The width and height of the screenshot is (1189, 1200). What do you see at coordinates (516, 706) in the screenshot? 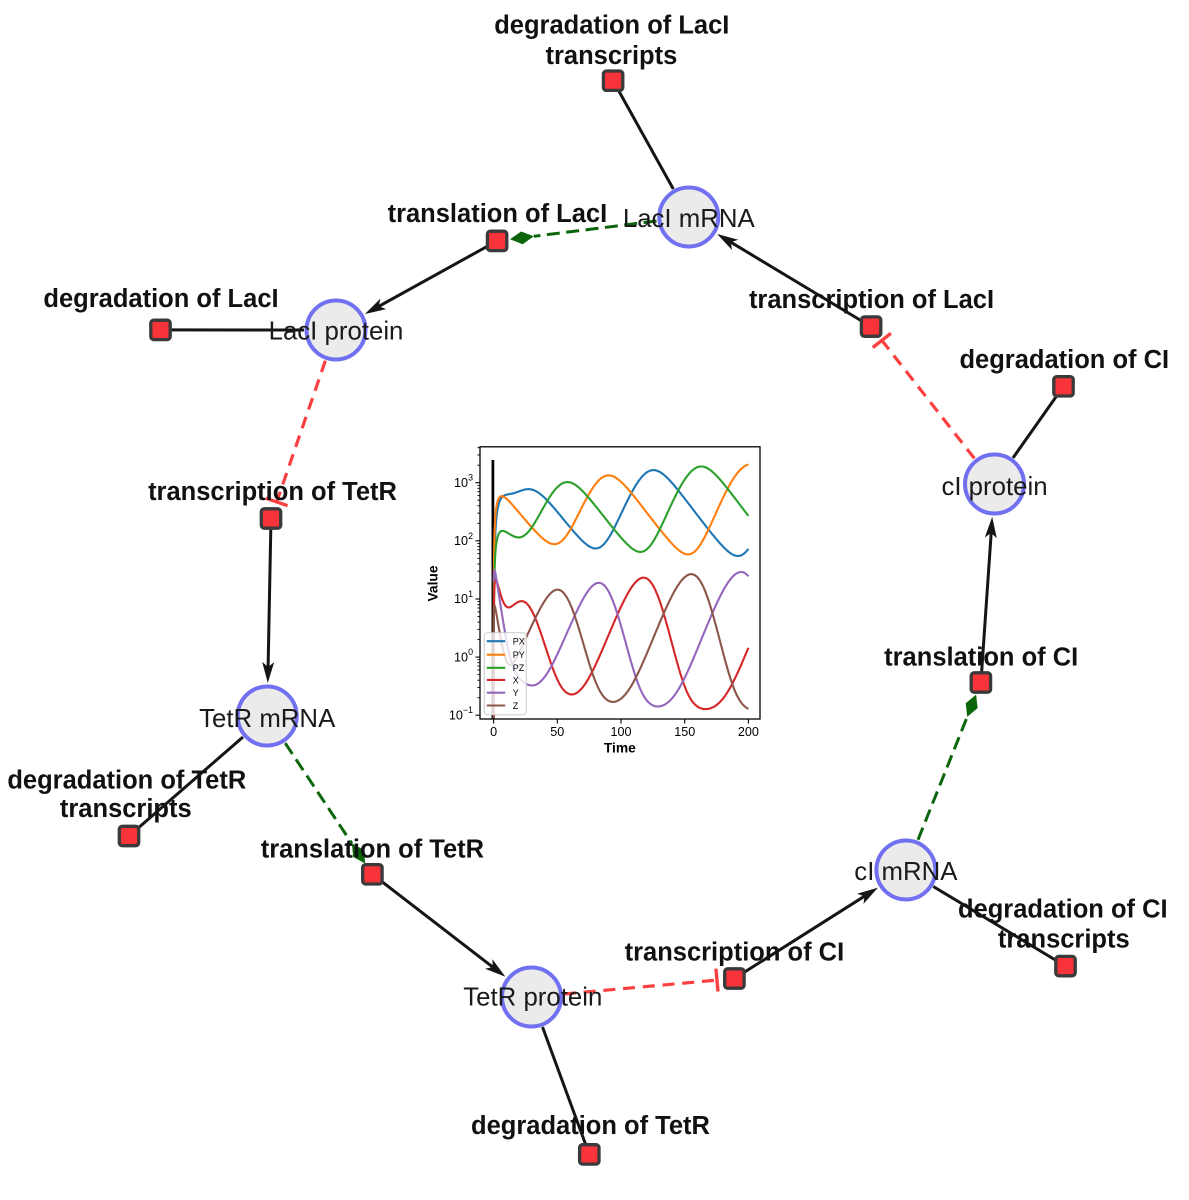
I see `svg-text: Z` at bounding box center [516, 706].